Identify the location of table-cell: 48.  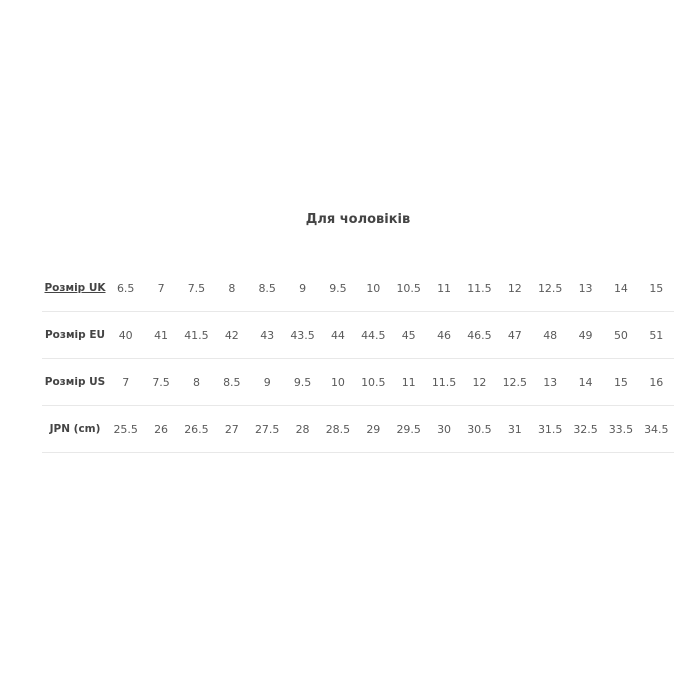
(550, 335).